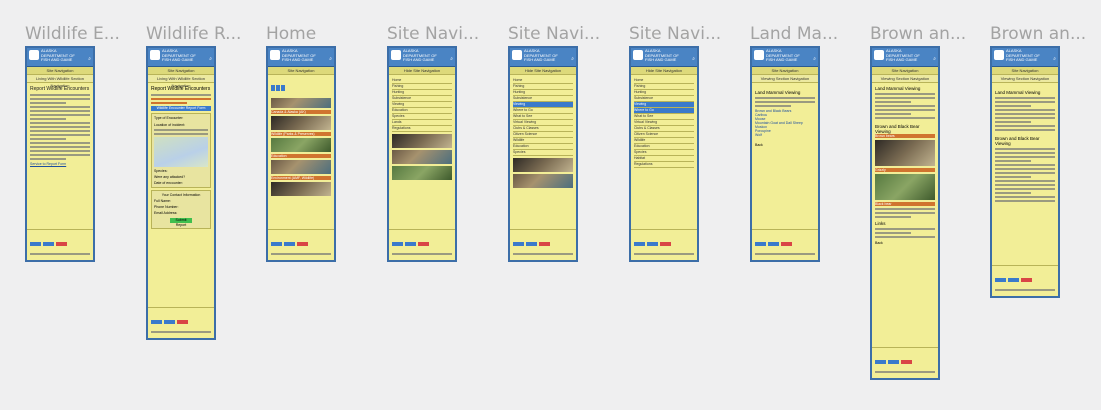 Image resolution: width=1101 pixels, height=410 pixels. What do you see at coordinates (301, 178) in the screenshot?
I see `home-section: Environment (AMF, Wildlife)` at bounding box center [301, 178].